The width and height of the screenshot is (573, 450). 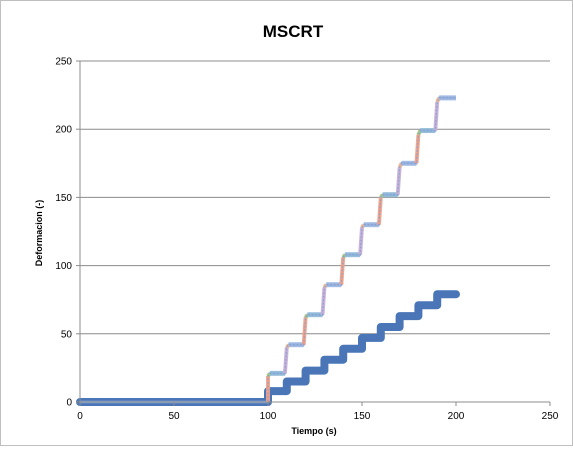 I want to click on y-tick-label: 200, so click(x=63, y=130).